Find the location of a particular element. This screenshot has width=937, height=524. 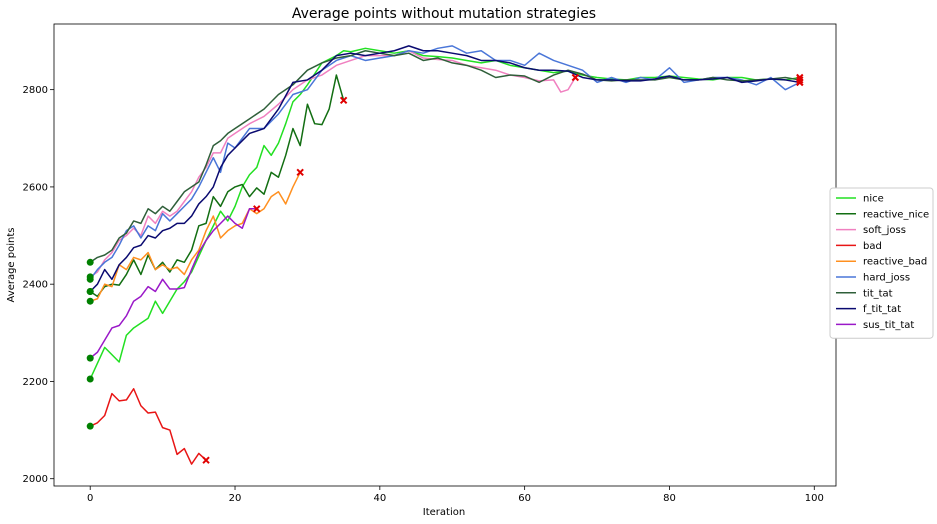

x-tick-label: 0 is located at coordinates (90, 498).